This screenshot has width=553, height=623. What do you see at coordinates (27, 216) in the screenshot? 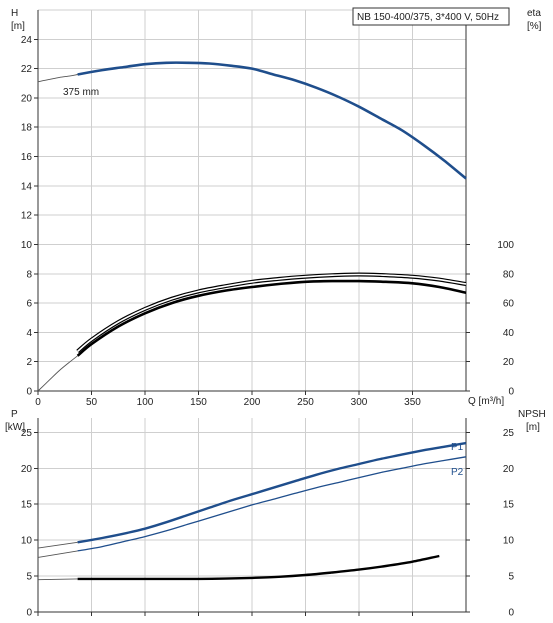
I see `head-tick-label: 12` at bounding box center [27, 216].